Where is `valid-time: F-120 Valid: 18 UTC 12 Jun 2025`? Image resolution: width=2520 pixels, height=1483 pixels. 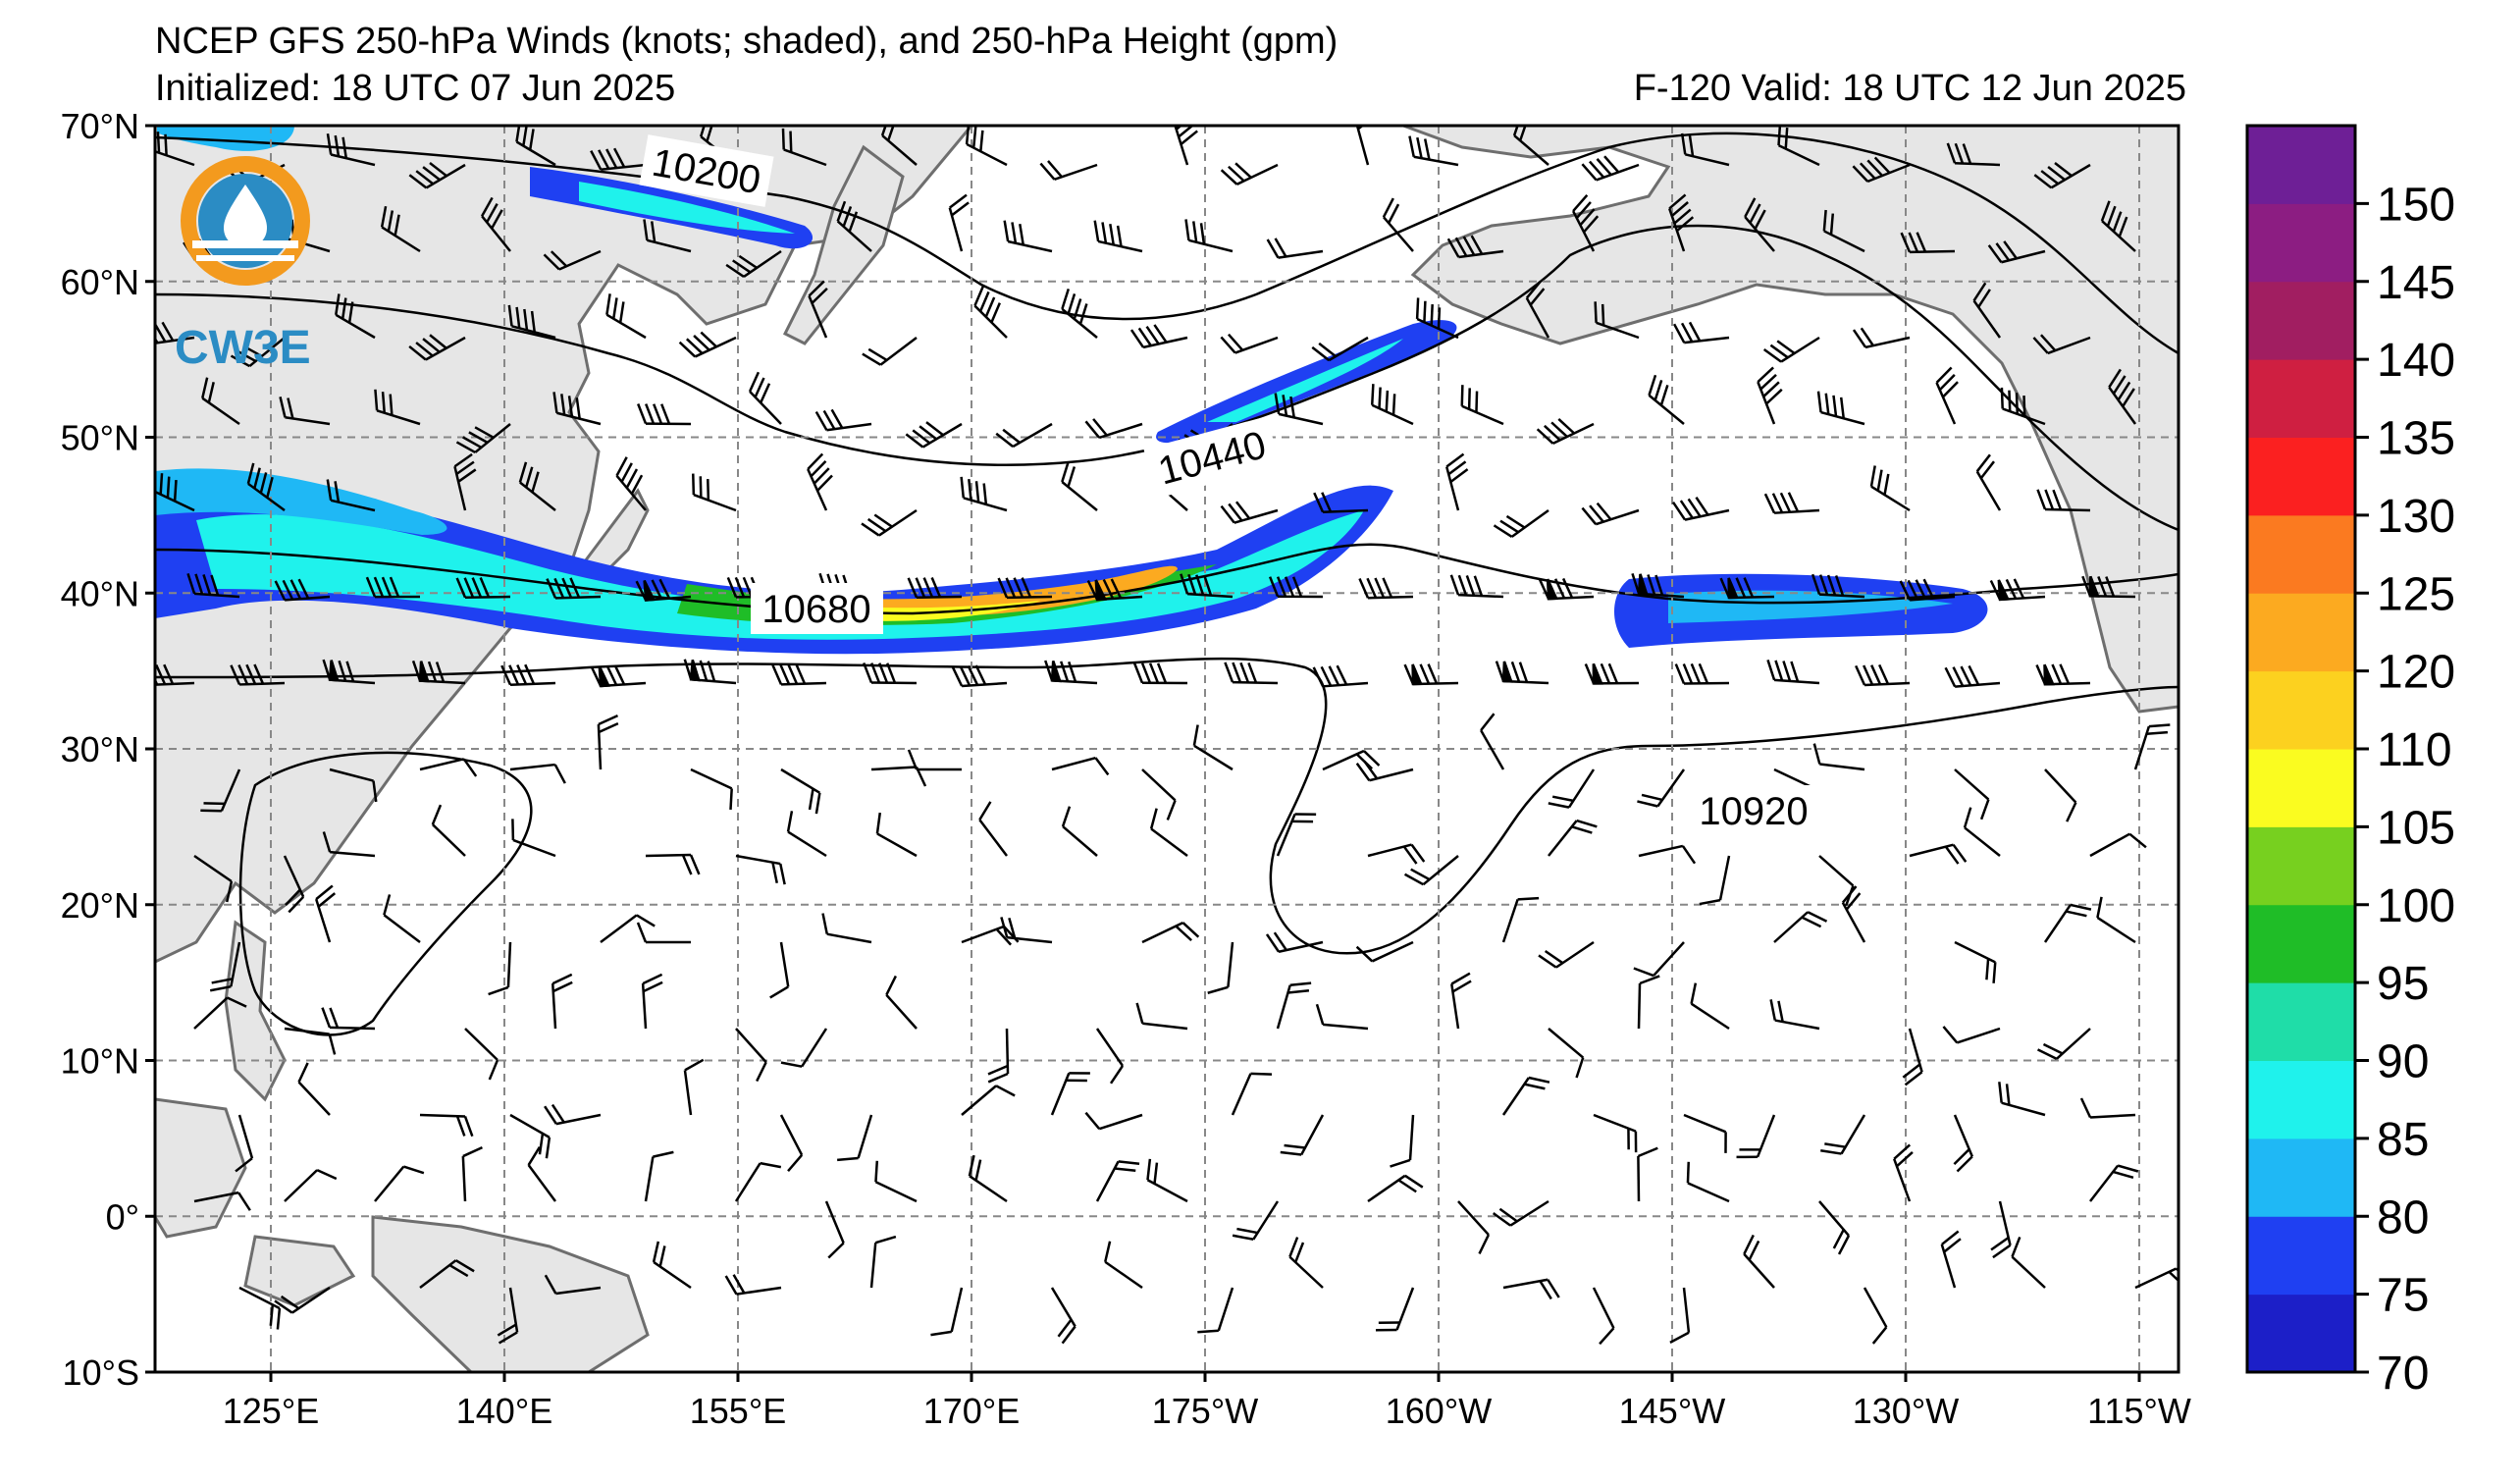
valid-time: F-120 Valid: 18 UTC 12 Jun 2025 is located at coordinates (1909, 89).